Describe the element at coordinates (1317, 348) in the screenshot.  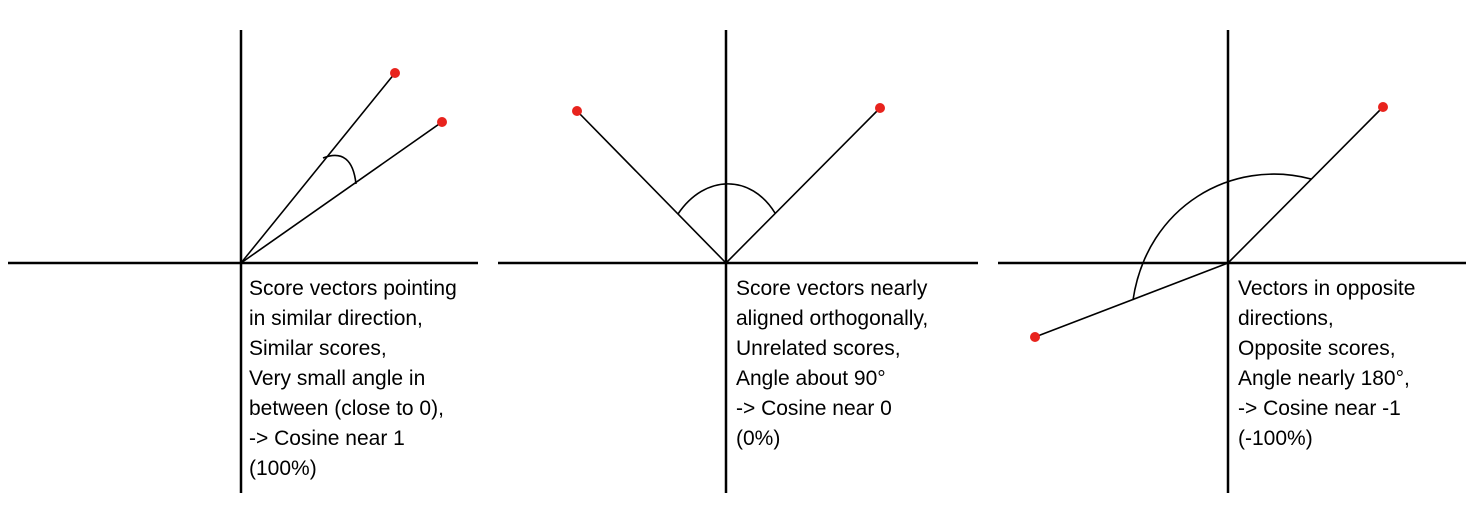
I see `caption-line: Opposite scores,` at that location.